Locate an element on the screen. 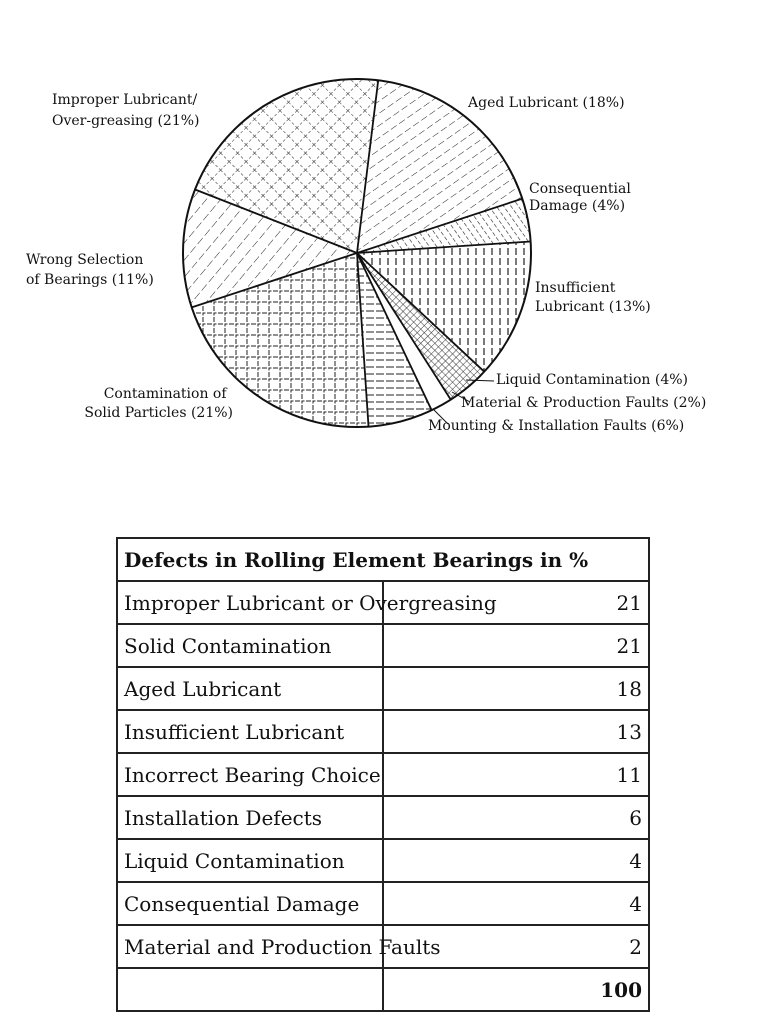  row-value: 2 is located at coordinates (516, 946).